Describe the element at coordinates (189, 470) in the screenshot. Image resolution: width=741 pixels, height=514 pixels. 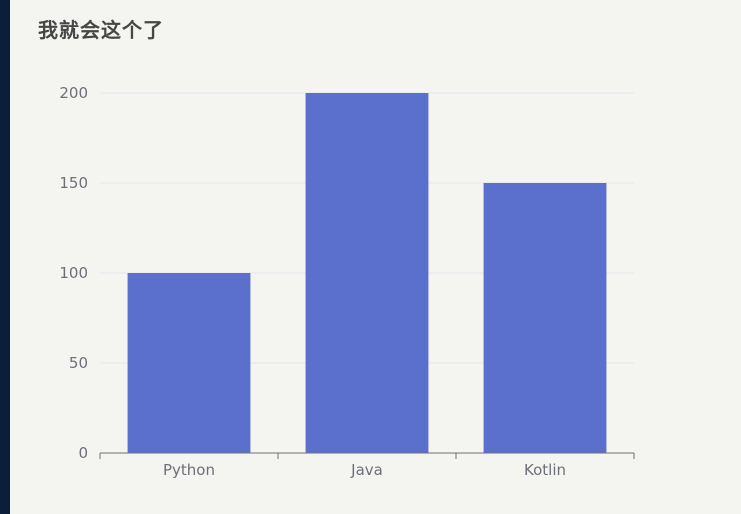
I see `x-tick-label: Python` at that location.